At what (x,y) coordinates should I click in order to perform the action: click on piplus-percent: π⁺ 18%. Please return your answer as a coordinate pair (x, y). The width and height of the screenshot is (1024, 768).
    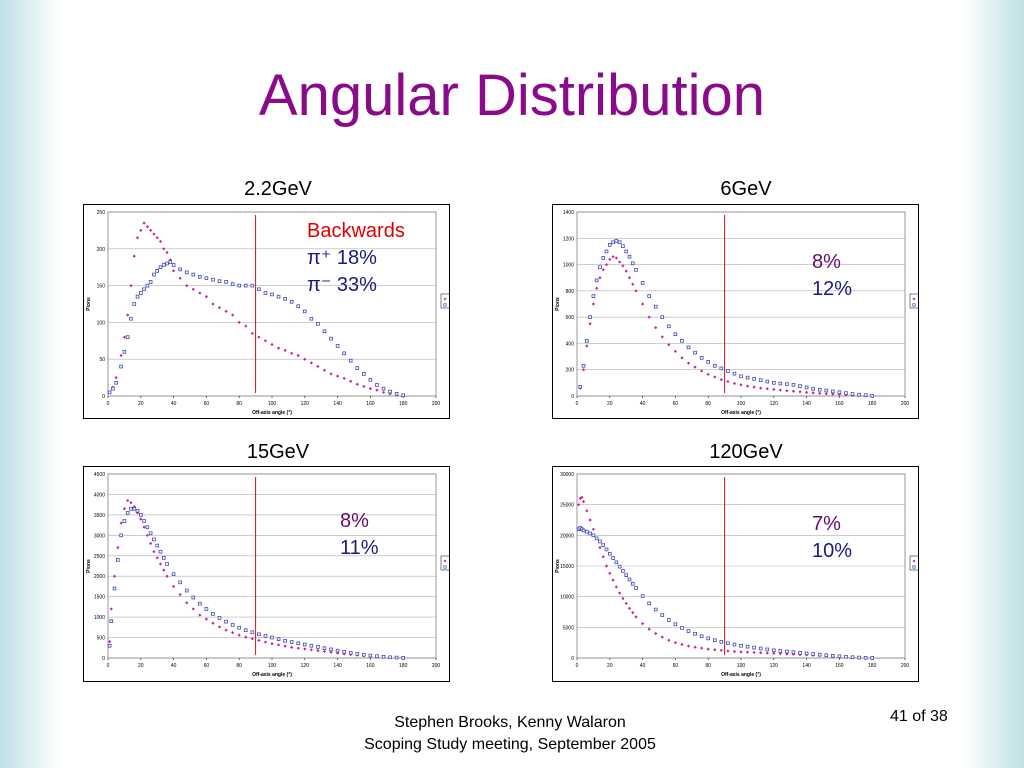
    Looking at the image, I should click on (342, 258).